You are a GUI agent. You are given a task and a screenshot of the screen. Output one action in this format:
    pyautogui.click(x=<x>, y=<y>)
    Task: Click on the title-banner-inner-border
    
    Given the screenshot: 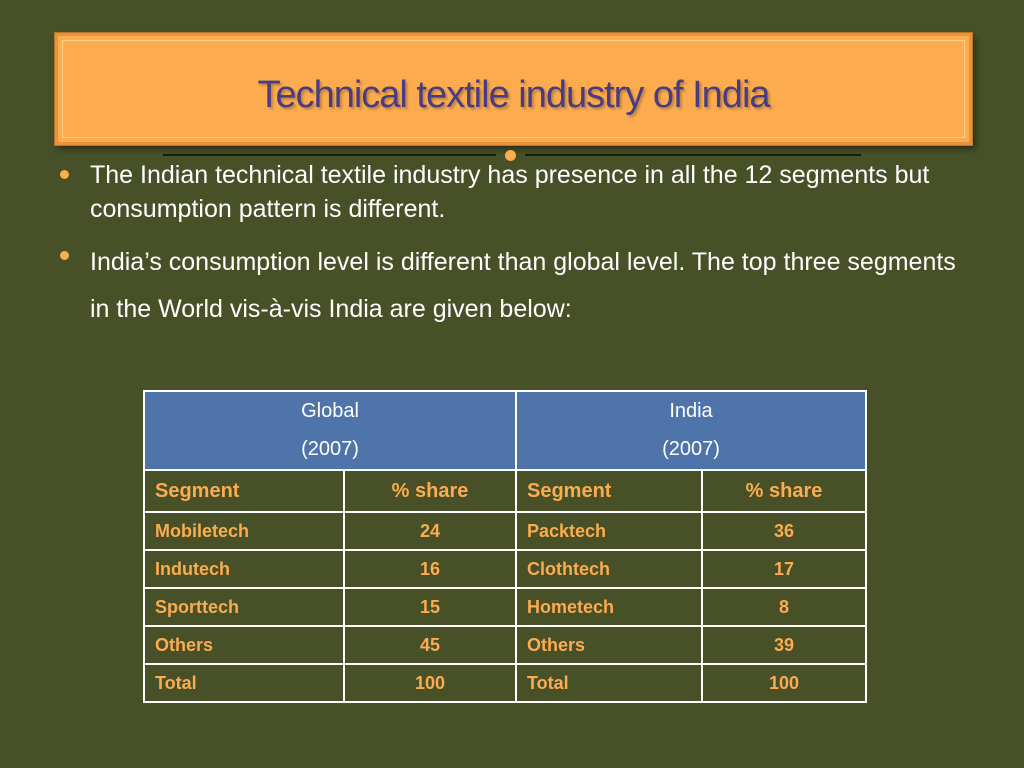 What is the action you would take?
    pyautogui.click(x=513, y=89)
    